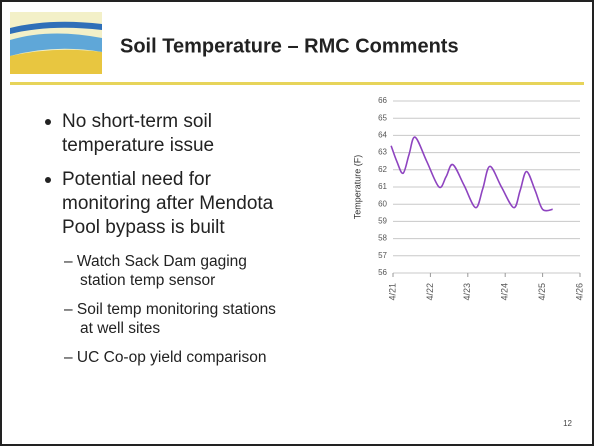  What do you see at coordinates (147, 280) in the screenshot?
I see `sub-bullet-text: station temp sensor` at bounding box center [147, 280].